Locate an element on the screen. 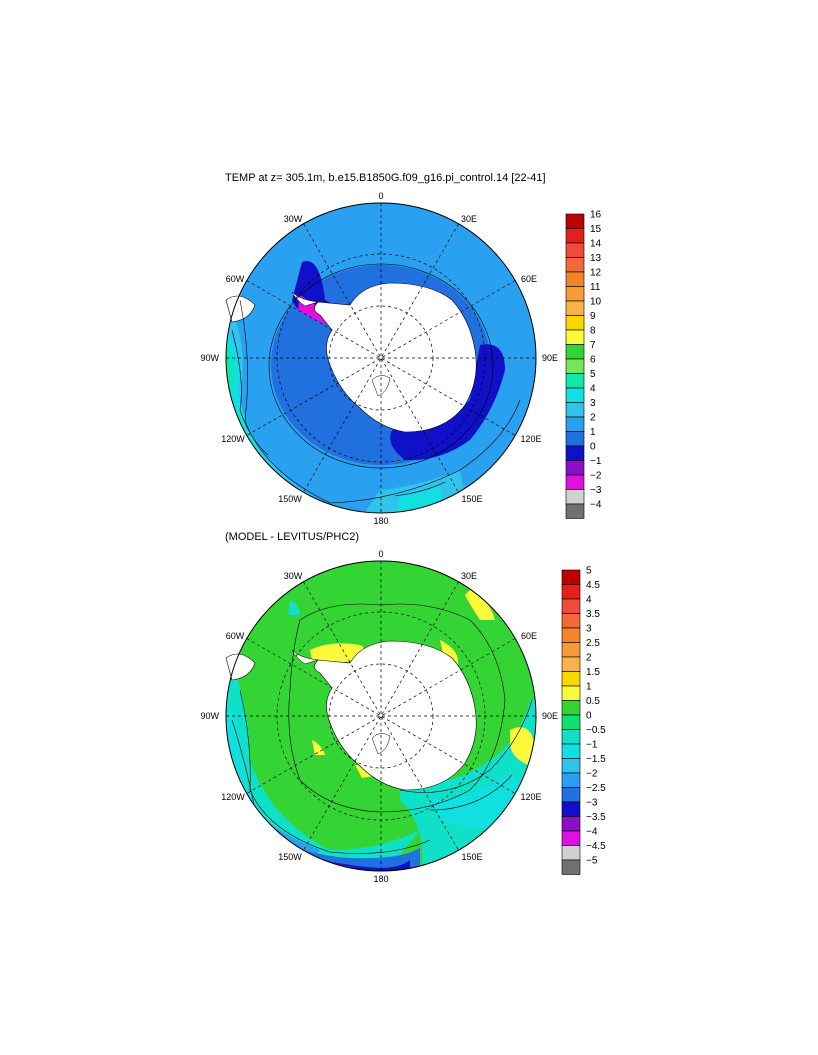  bottom-antarctica-land is located at coordinates (395, 715).